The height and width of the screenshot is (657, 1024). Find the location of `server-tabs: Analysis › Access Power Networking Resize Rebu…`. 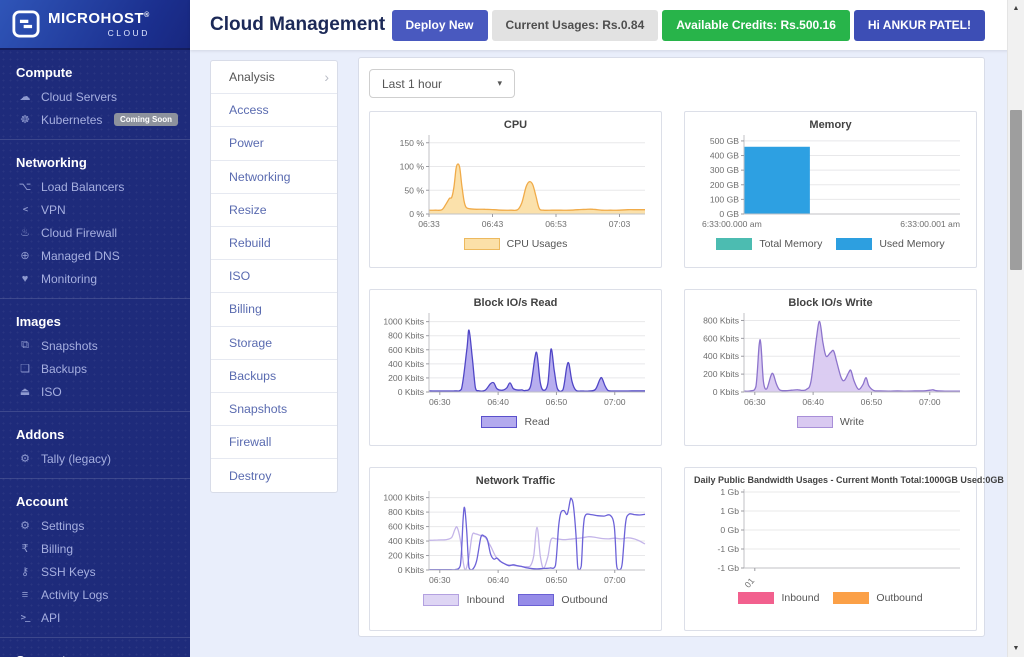

server-tabs: Analysis › Access Power Networking Resize Rebu… is located at coordinates (274, 277).